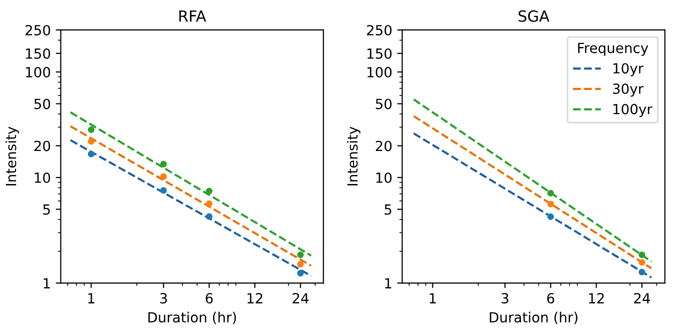 Image resolution: width=675 pixels, height=333 pixels. I want to click on legend-label: 100yr, so click(632, 111).